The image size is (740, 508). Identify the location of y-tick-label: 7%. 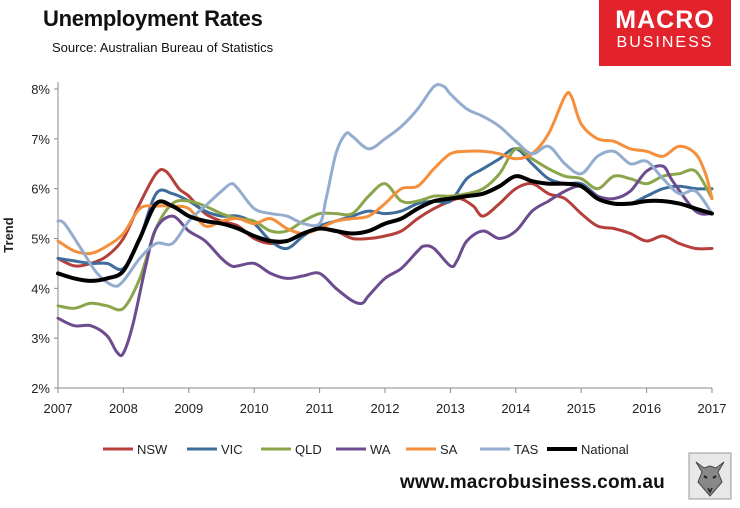
(40, 139).